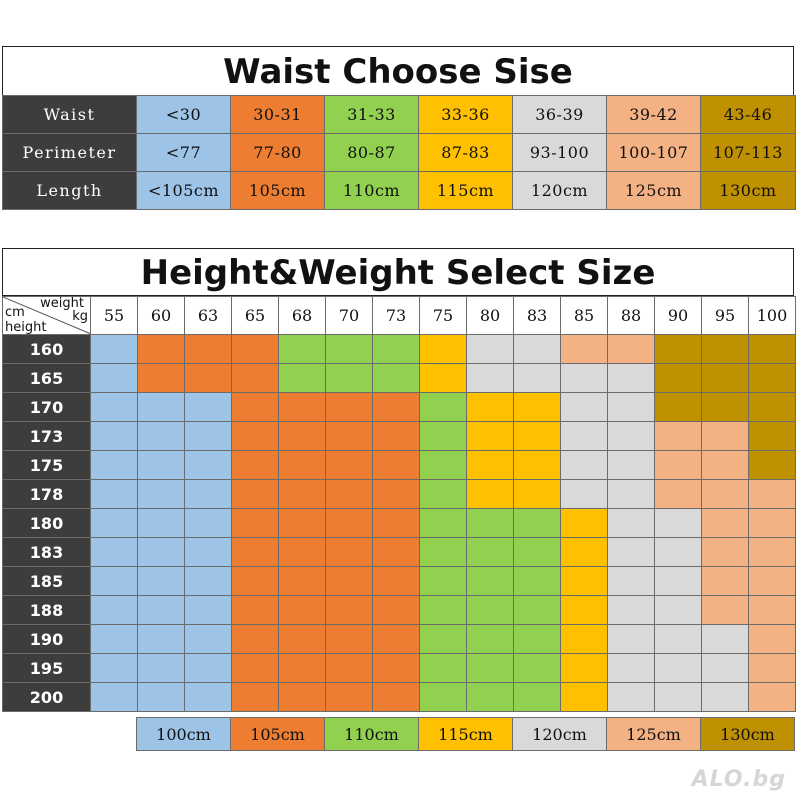 This screenshot has width=800, height=800. I want to click on legend-row: 100cm 105cm 110cm 115cm 120cm 125cm 130cm, so click(465, 734).